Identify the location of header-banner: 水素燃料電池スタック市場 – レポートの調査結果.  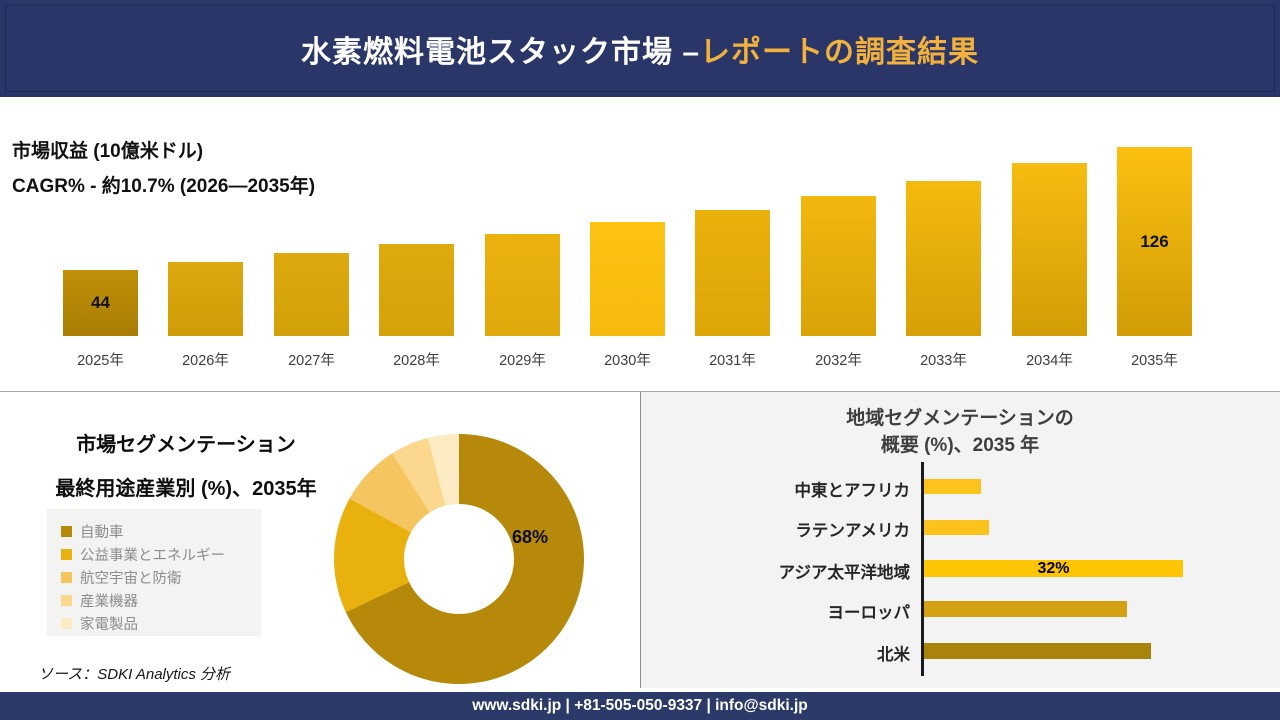
(640, 48).